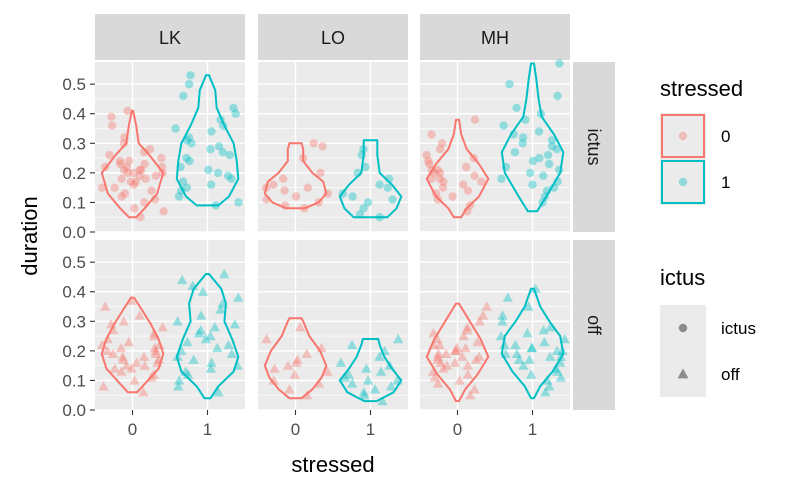 This screenshot has width=800, height=499. I want to click on strip-label-LO: LO, so click(333, 38).